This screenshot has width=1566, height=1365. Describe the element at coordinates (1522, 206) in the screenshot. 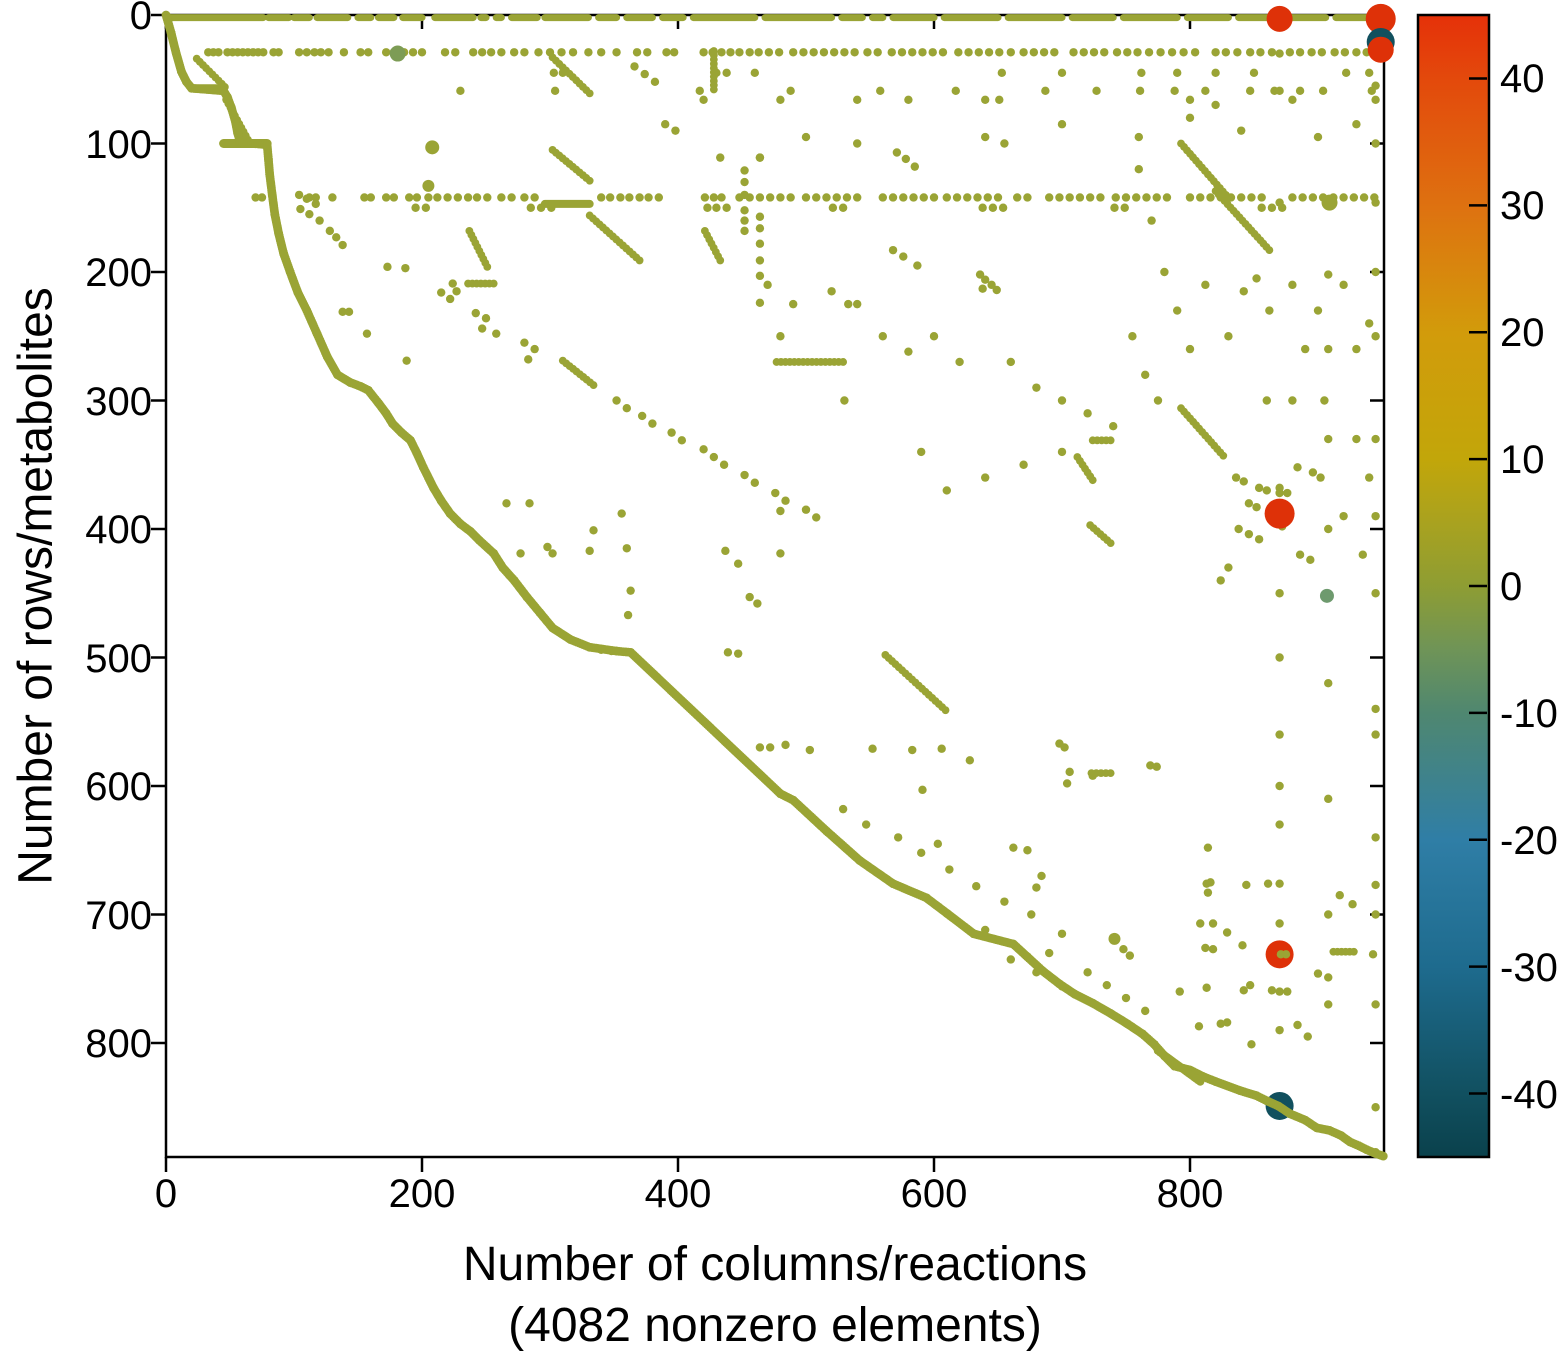

I see `colorbar-tick-label: 30` at that location.